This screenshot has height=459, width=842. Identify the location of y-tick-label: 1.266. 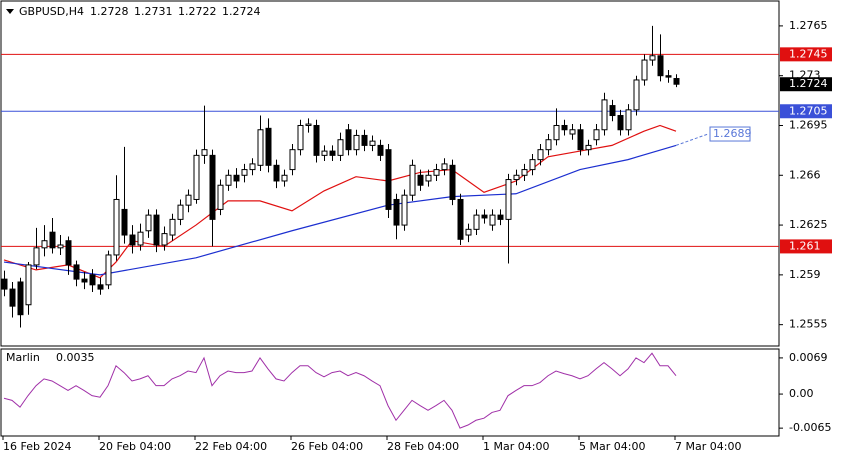
(805, 174).